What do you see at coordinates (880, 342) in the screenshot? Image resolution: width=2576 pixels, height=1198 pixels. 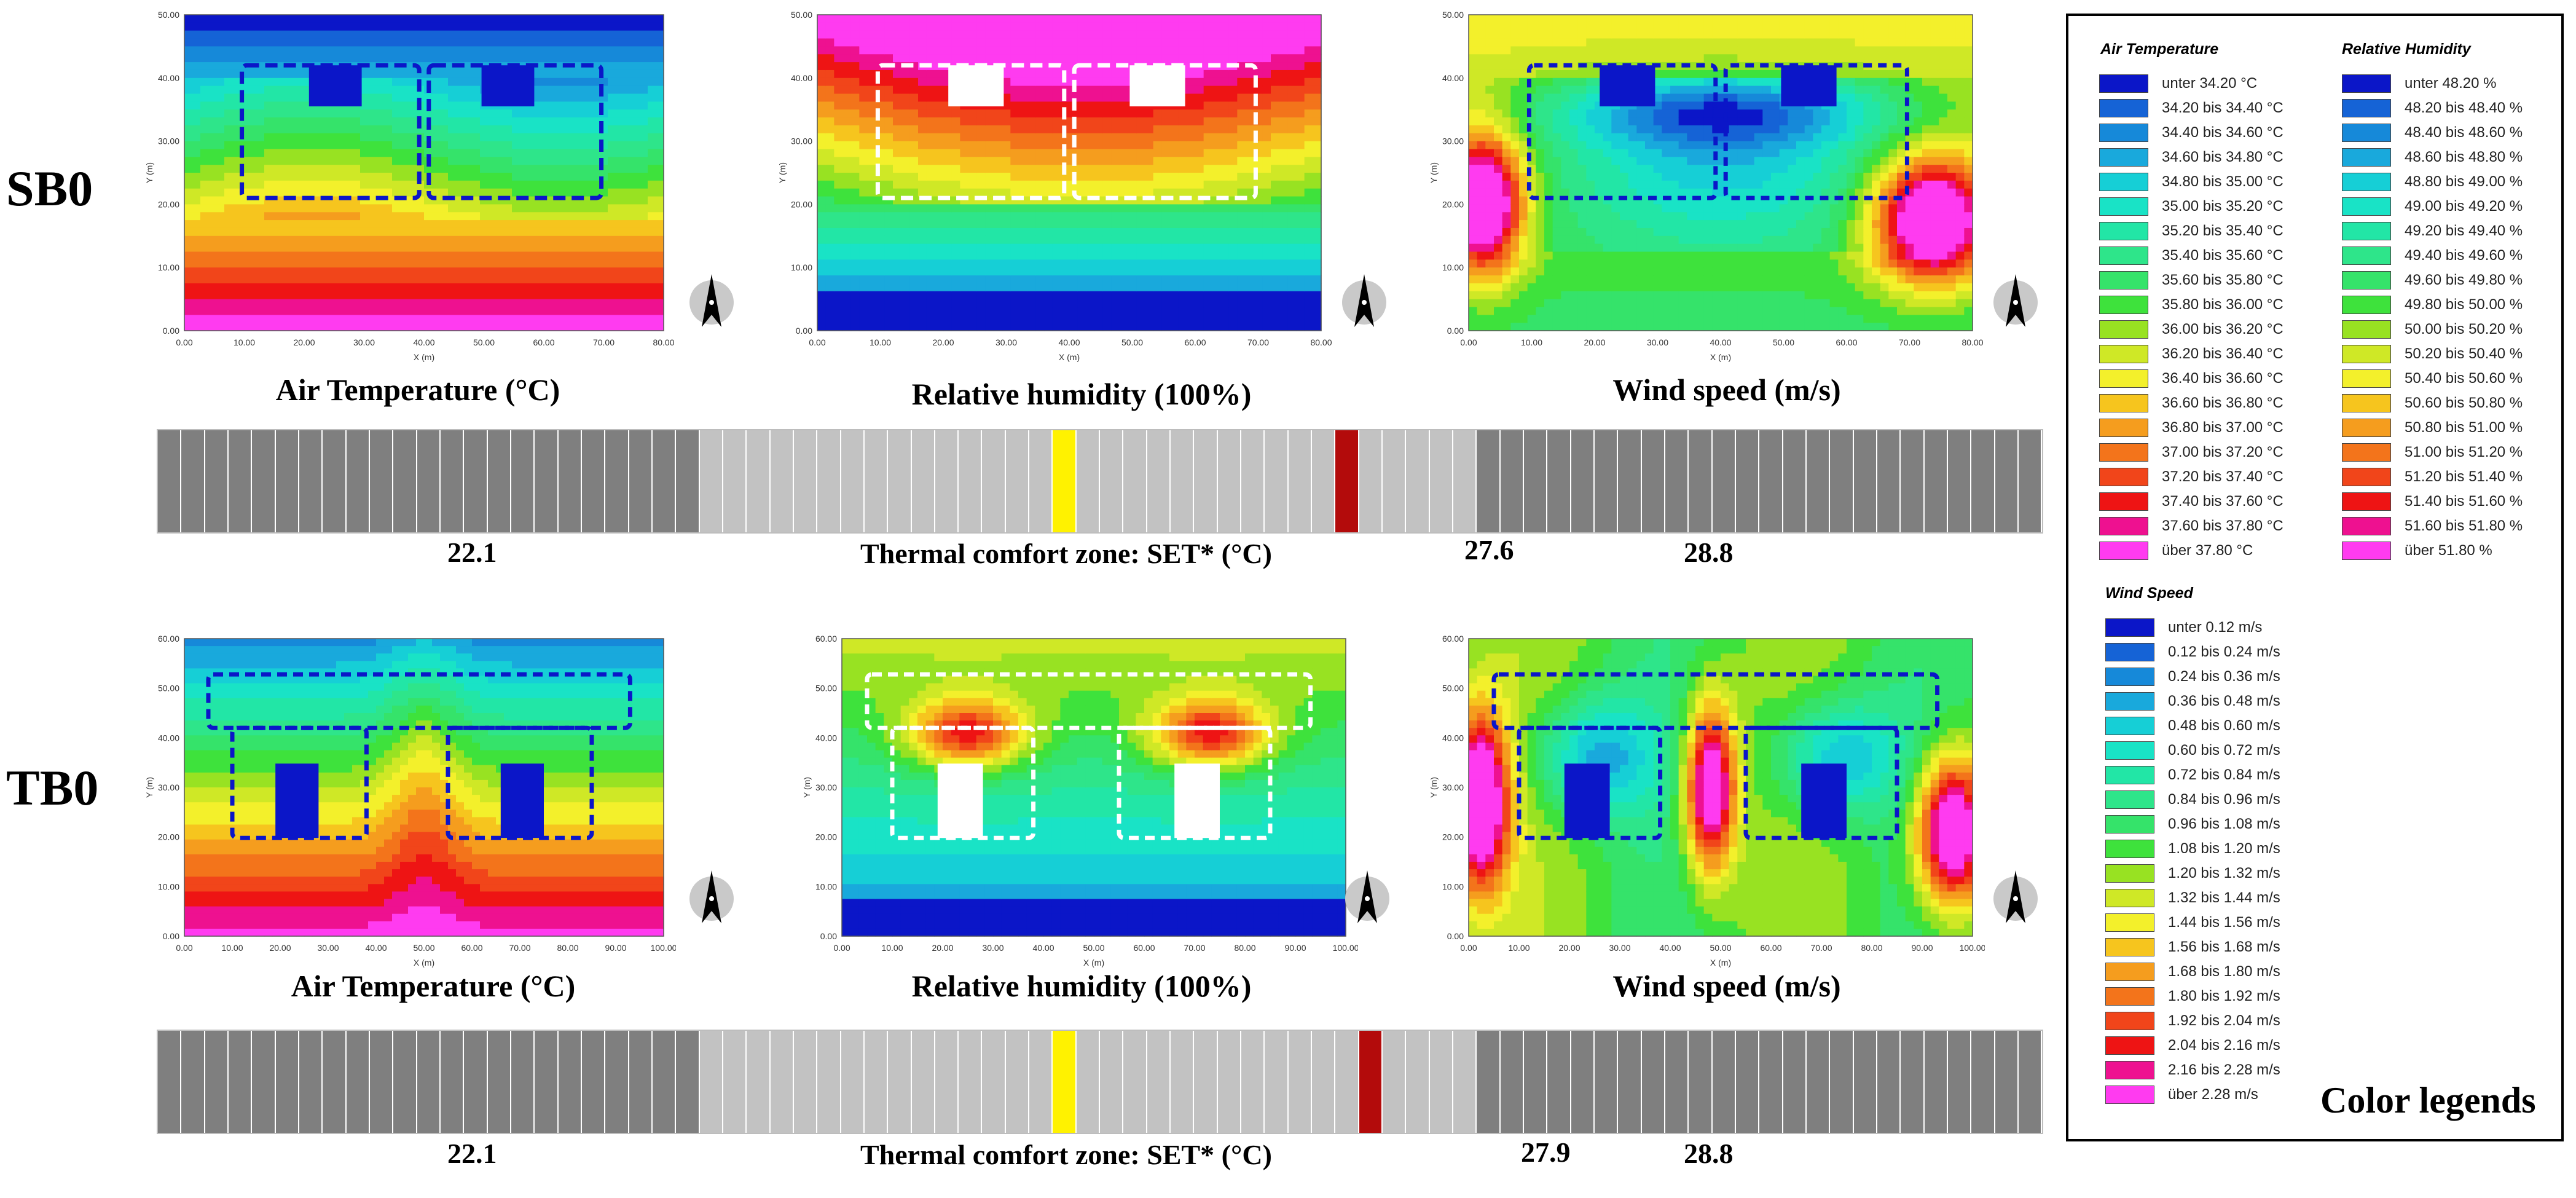 I see `x-tick-label: 10.00` at bounding box center [880, 342].